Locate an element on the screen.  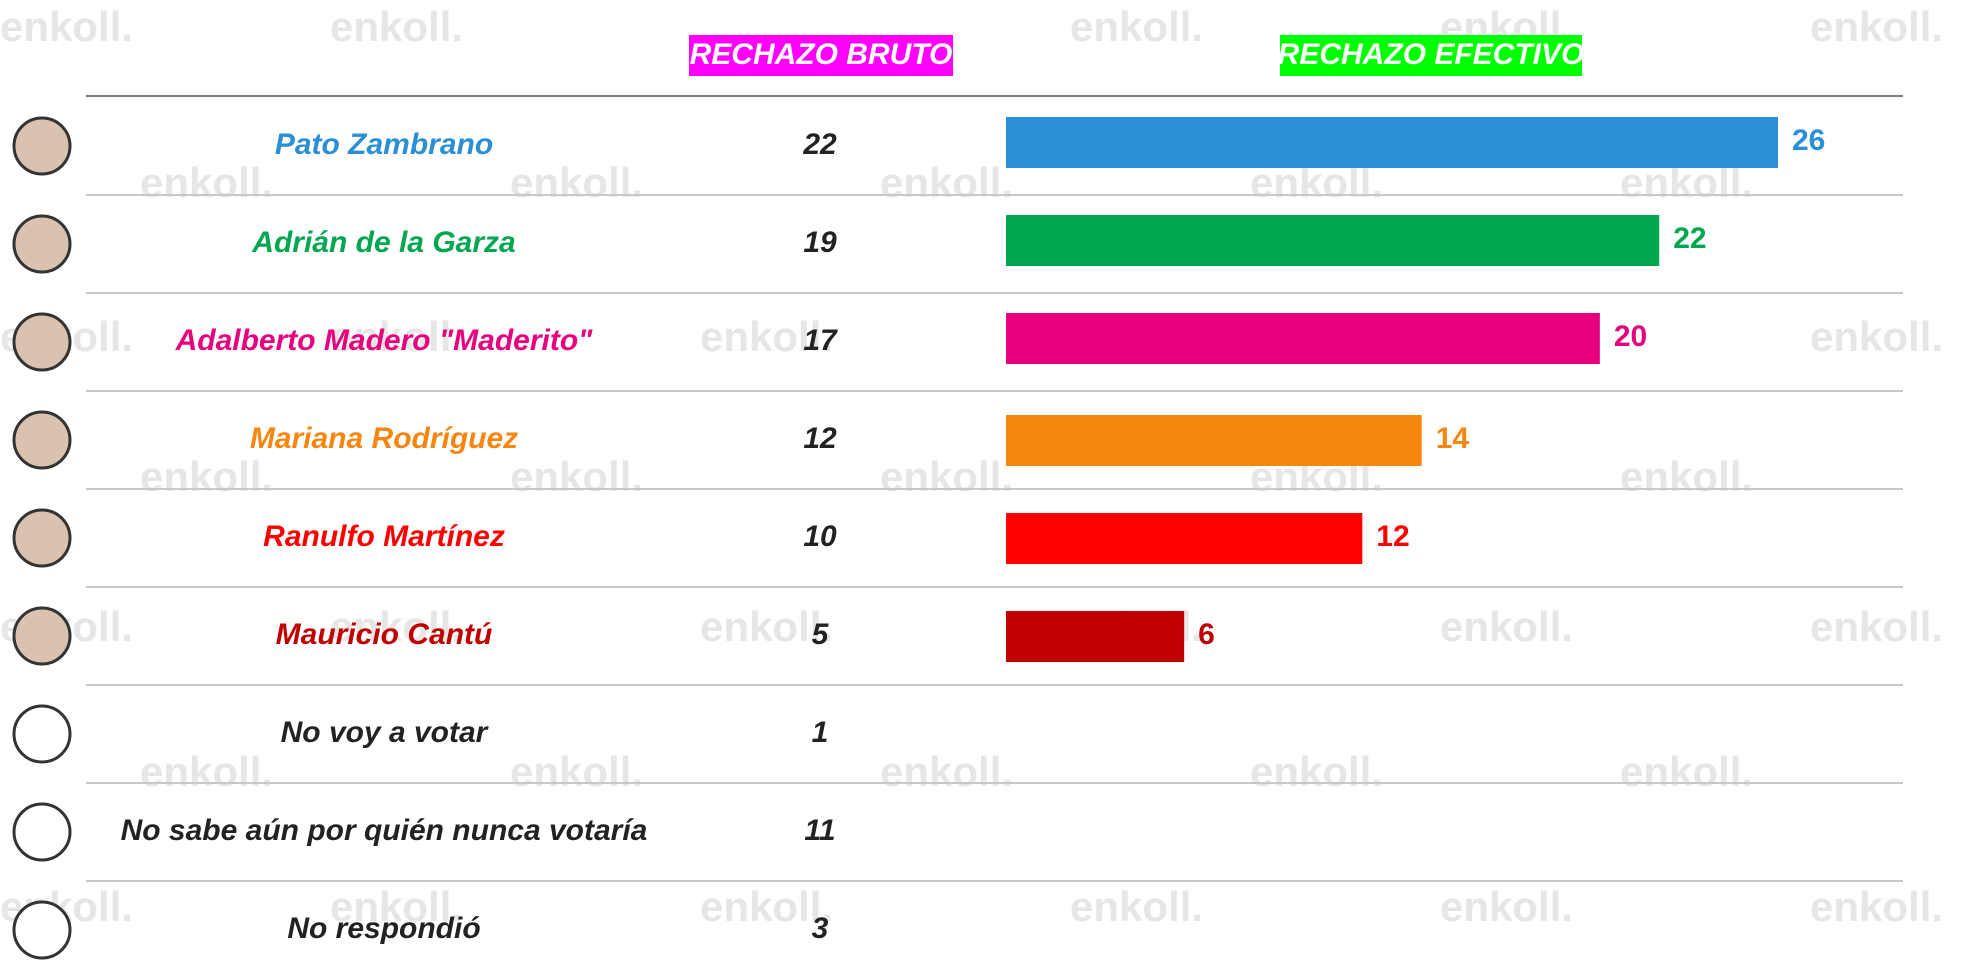
category-label: Adalberto Madero "Maderito" is located at coordinates (384, 340).